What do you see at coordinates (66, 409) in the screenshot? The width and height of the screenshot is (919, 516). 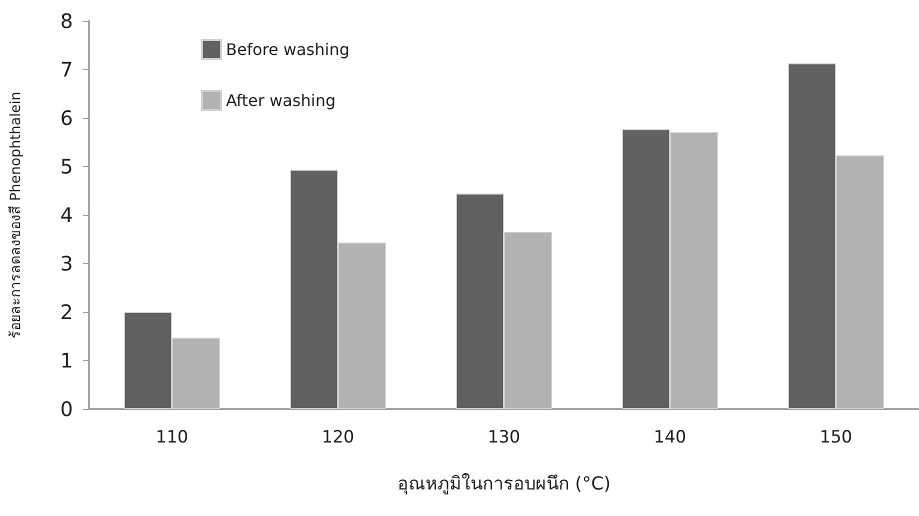 I see `y-tick-label: 0` at bounding box center [66, 409].